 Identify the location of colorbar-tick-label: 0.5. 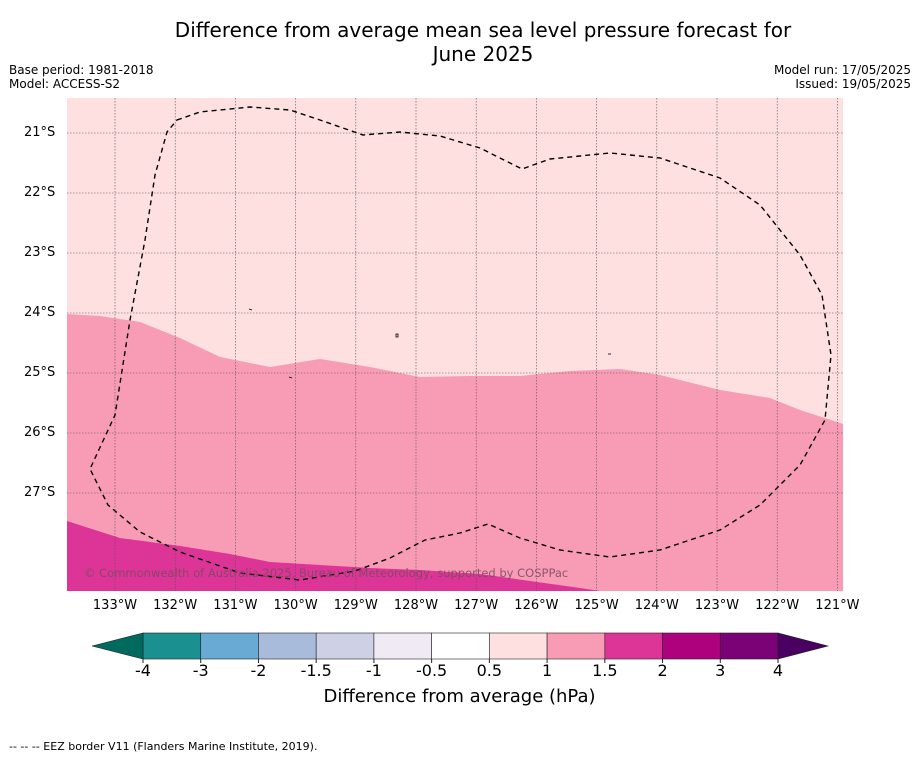
(489, 670).